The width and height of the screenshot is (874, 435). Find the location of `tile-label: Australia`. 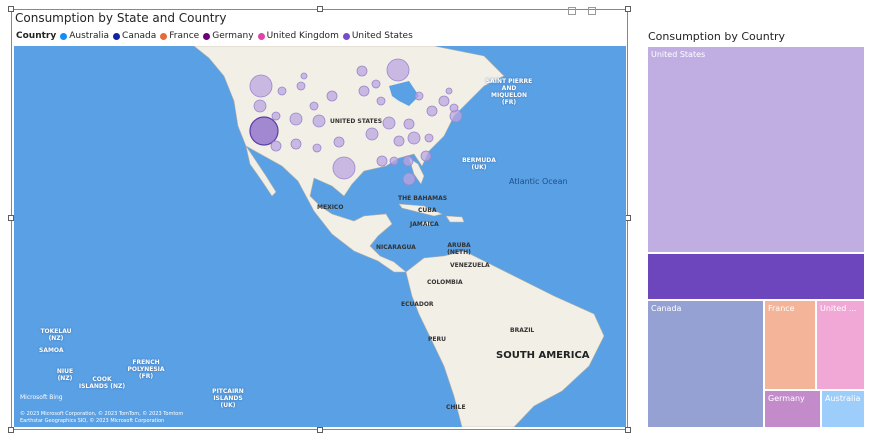

tile-label: Australia is located at coordinates (843, 398).